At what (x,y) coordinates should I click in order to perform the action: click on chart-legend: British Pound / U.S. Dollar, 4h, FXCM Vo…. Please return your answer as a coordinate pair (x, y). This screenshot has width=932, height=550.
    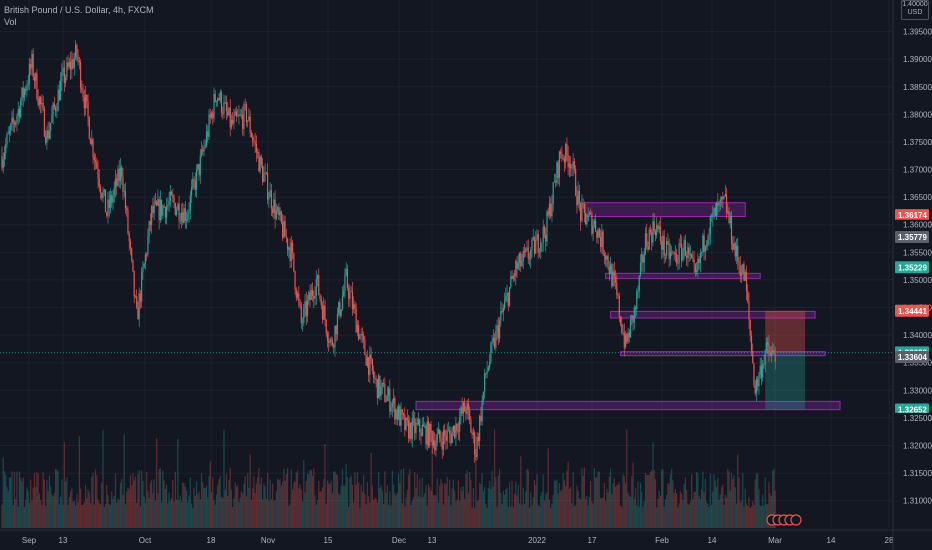
    Looking at the image, I should click on (79, 16).